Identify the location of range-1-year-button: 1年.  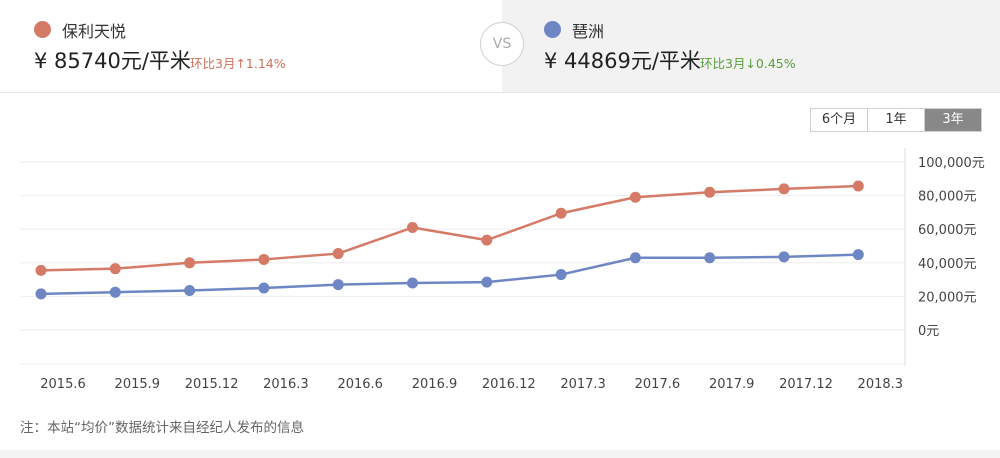
(896, 120).